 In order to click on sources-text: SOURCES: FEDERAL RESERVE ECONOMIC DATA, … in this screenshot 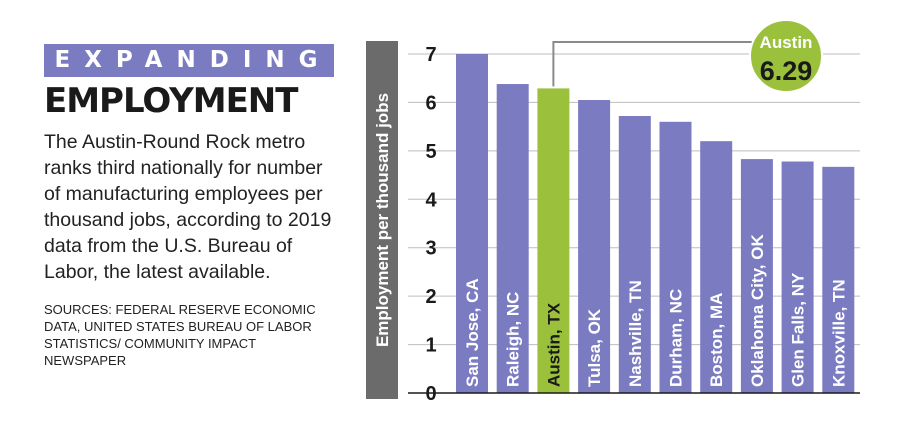, I will do `click(180, 335)`.